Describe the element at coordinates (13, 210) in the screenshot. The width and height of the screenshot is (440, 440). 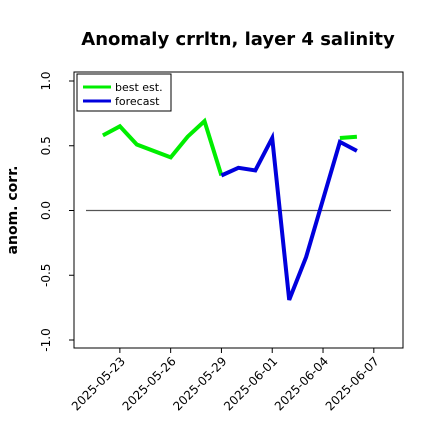
I see `y-axis-label: anom. corr.` at that location.